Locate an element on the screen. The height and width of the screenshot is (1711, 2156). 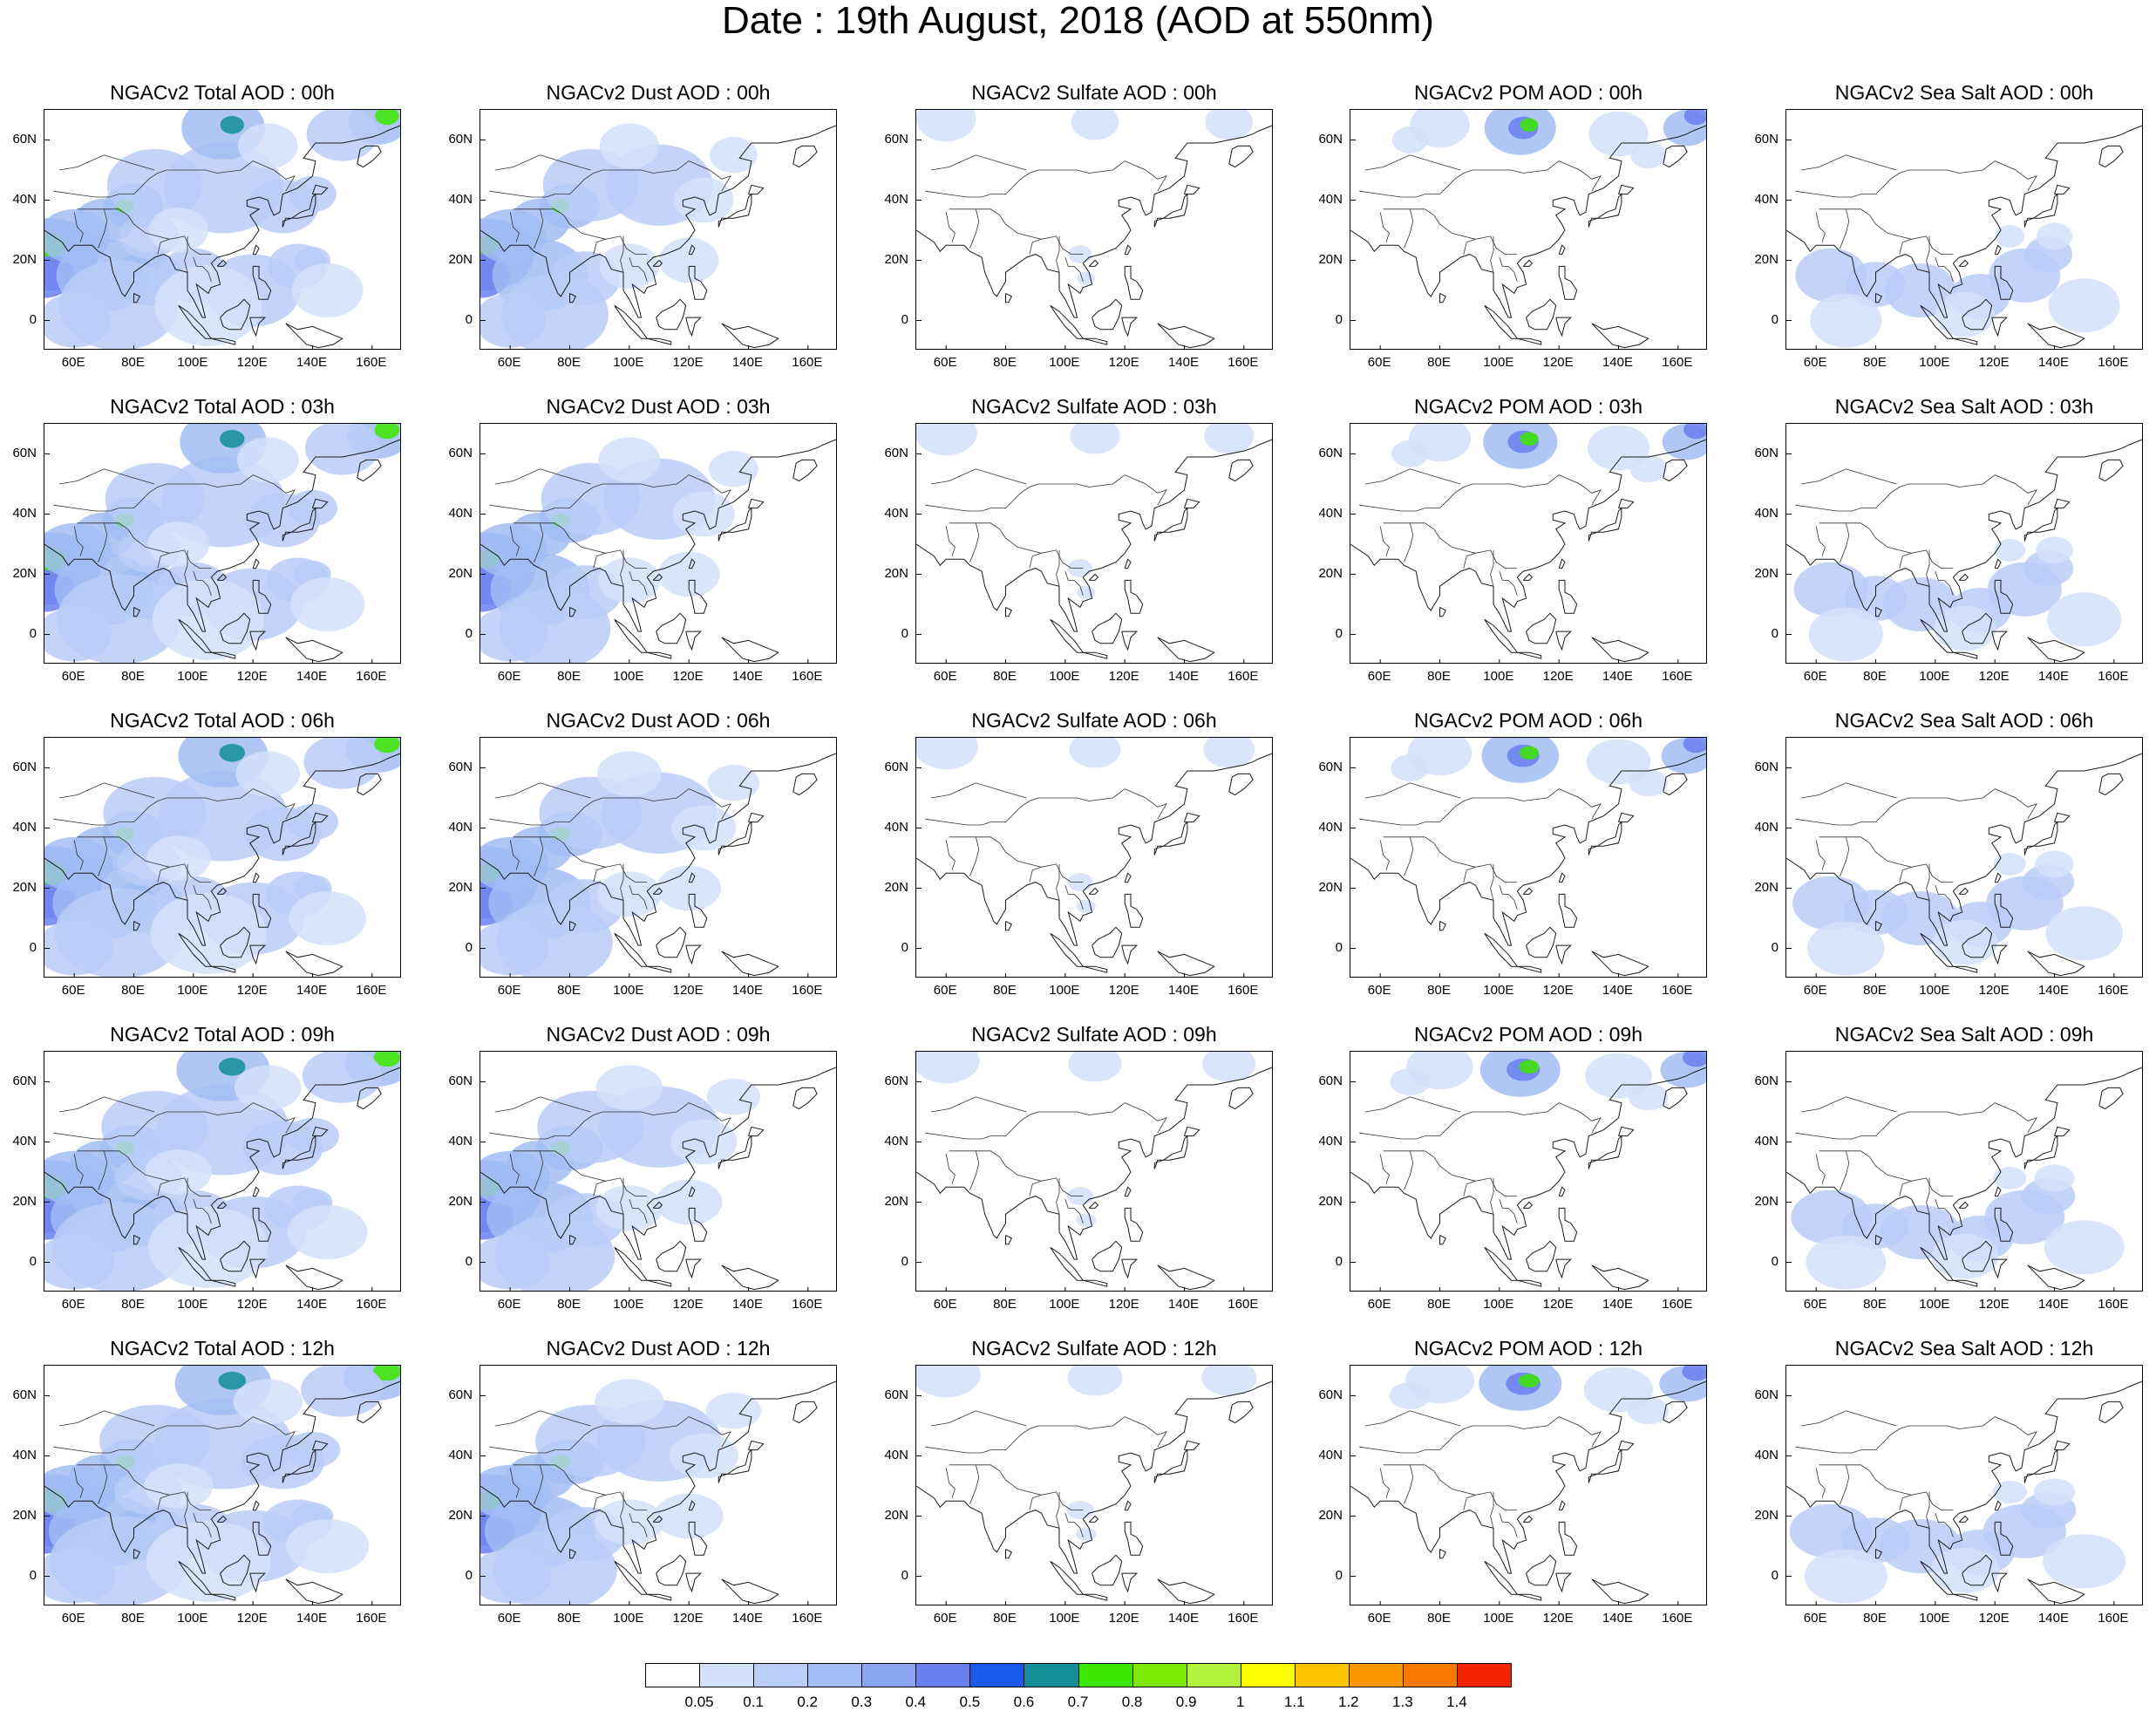
colorbar-label: 0.7 is located at coordinates (1078, 1702).